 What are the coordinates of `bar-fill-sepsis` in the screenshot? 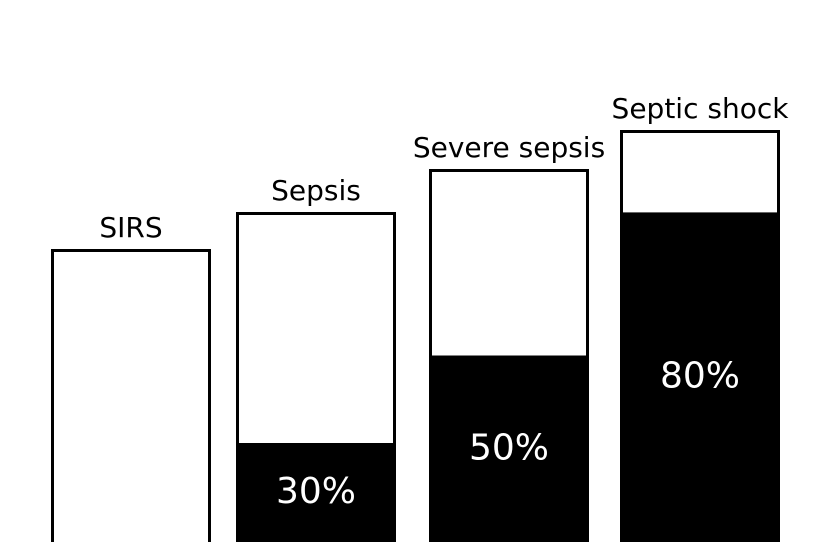 It's located at (316, 492).